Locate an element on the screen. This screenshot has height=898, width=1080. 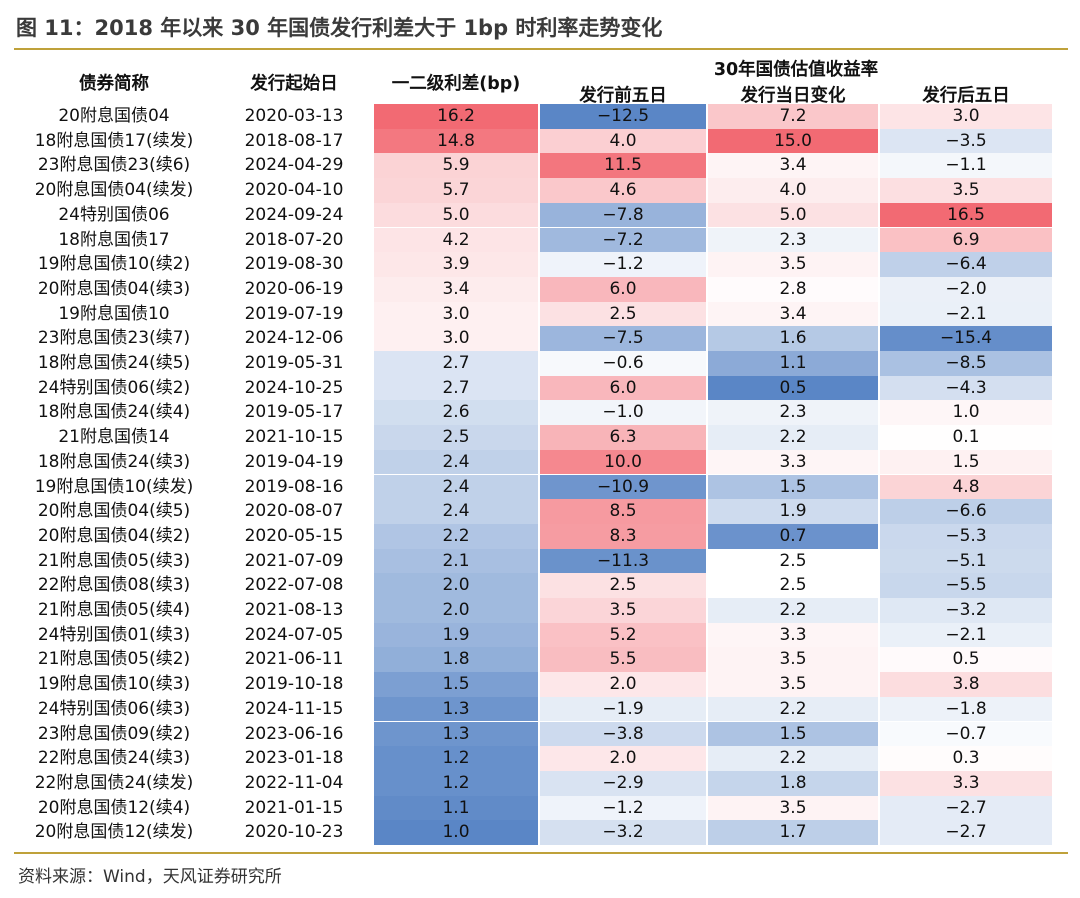
issue-date-cell: 2018-08-17 is located at coordinates (294, 140).